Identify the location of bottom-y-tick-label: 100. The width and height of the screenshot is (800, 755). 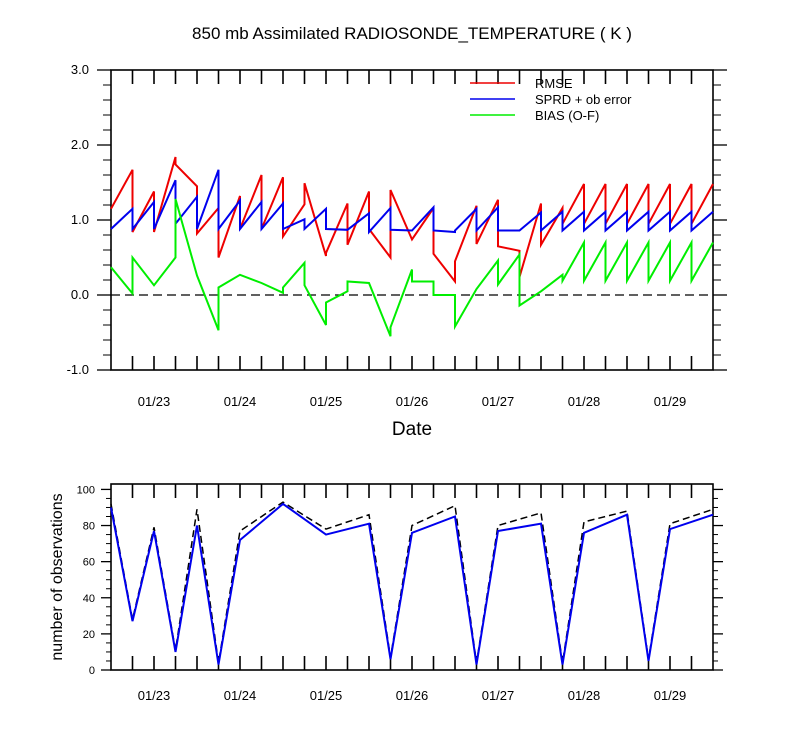
(86, 490).